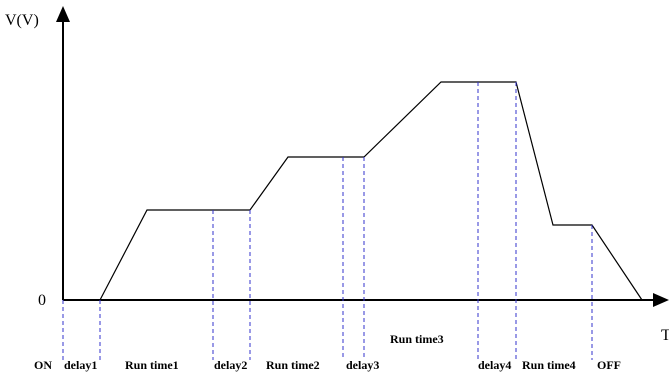 Image resolution: width=669 pixels, height=376 pixels. What do you see at coordinates (63, 14) in the screenshot?
I see `y-axis-arrow` at bounding box center [63, 14].